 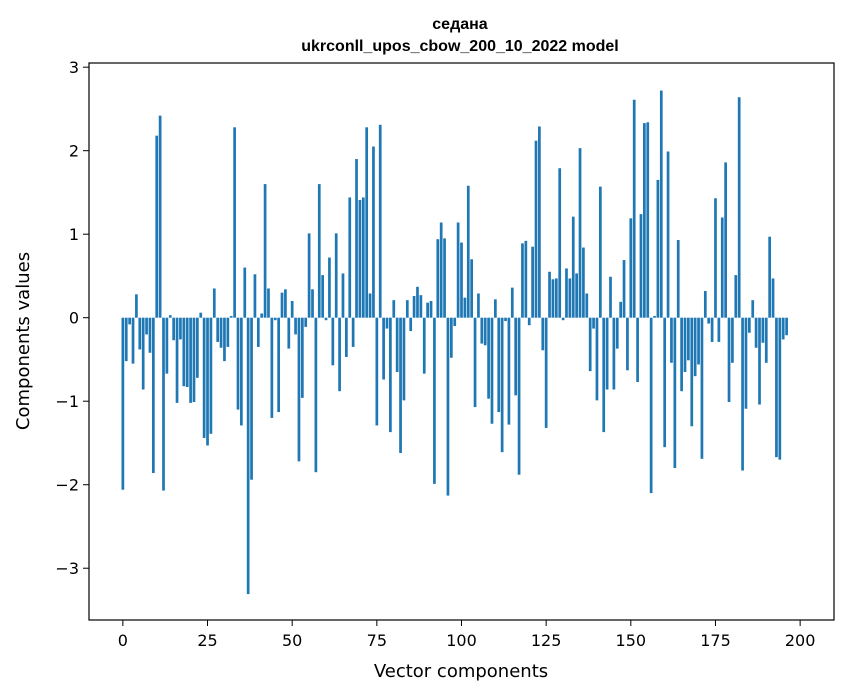 I want to click on y-tick-label: 2, so click(x=74, y=151).